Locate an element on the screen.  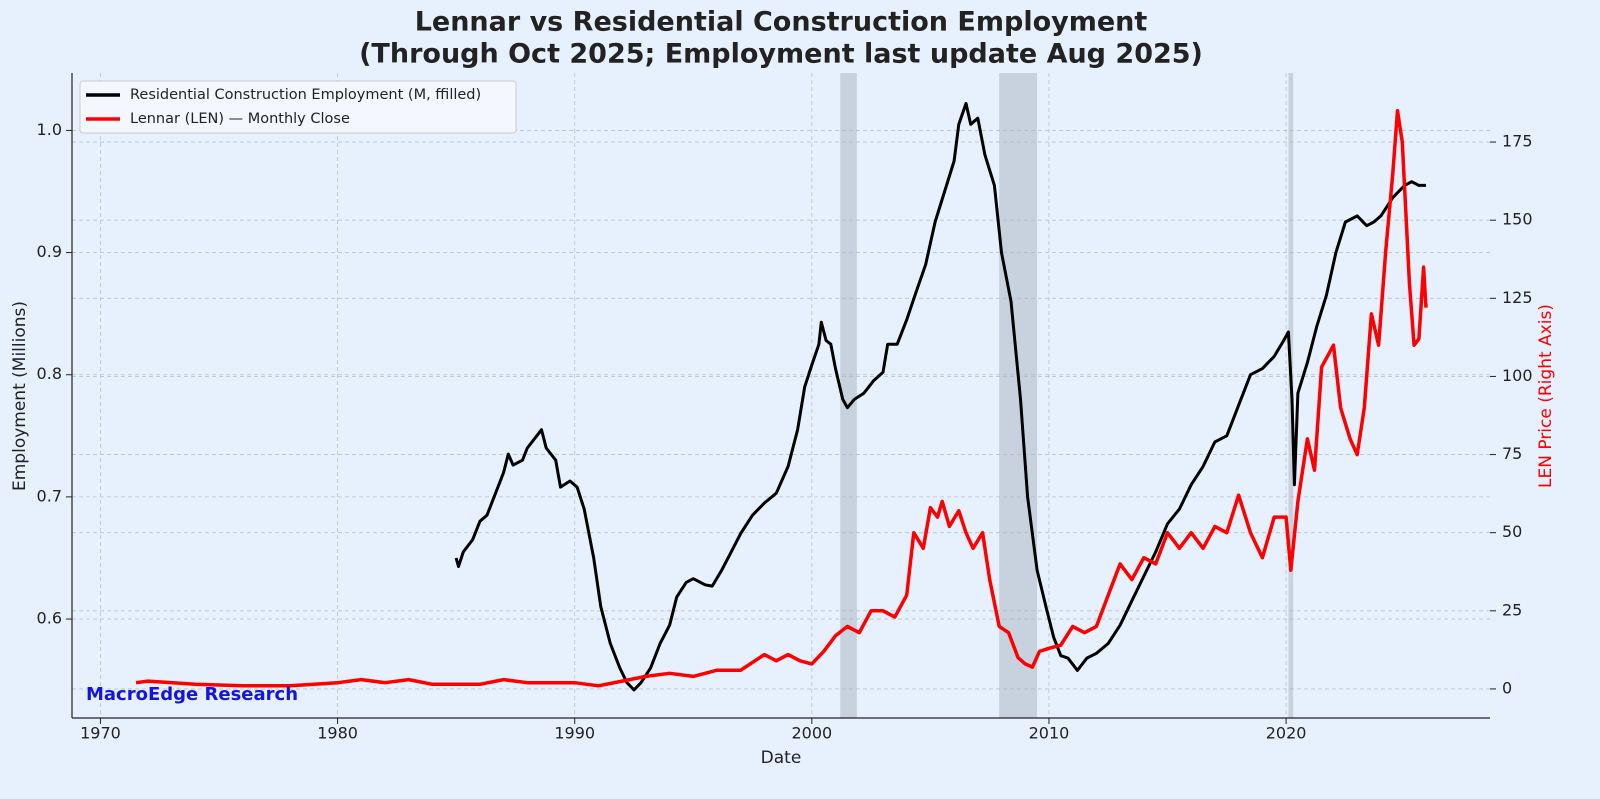
x-tick-label: 1990 is located at coordinates (574, 733).